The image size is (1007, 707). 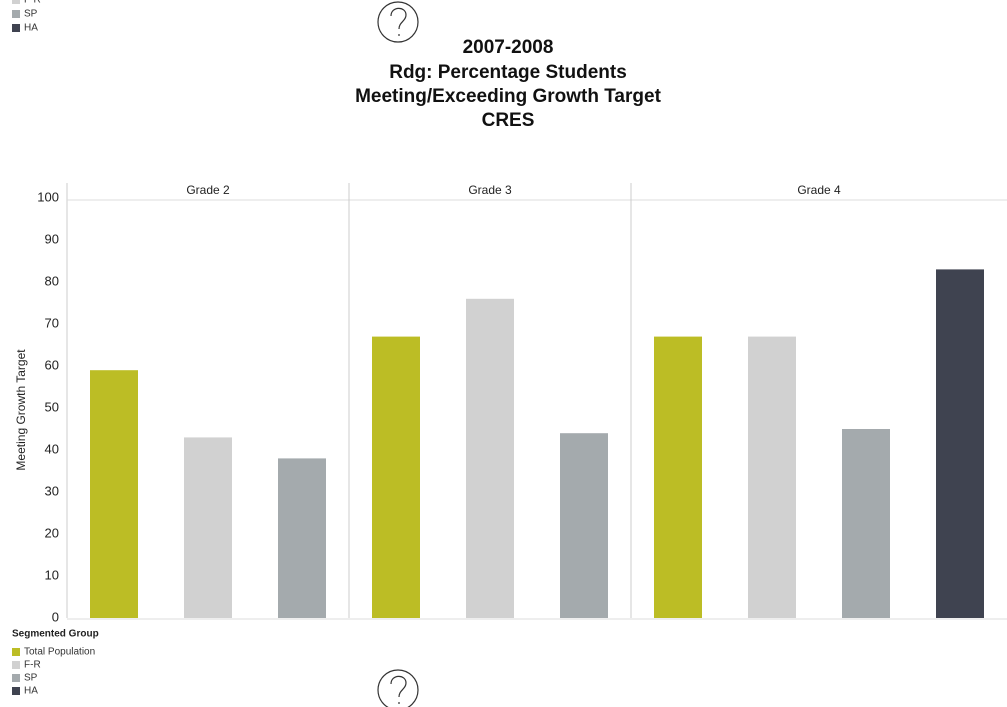 I want to click on facet-label: Grade 2, so click(x=208, y=190).